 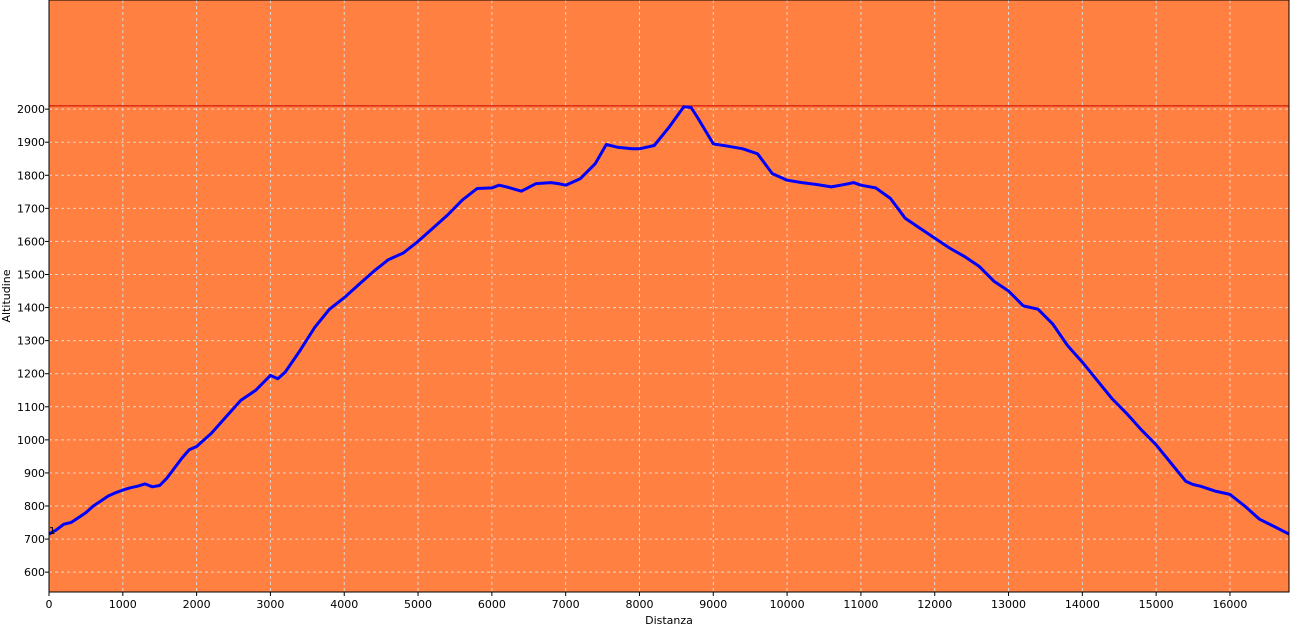 What do you see at coordinates (270, 604) in the screenshot?
I see `x-tick-label: 3000` at bounding box center [270, 604].